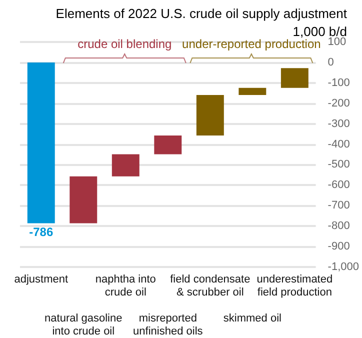 The width and height of the screenshot is (362, 338). Describe the element at coordinates (337, 42) in the screenshot. I see `y-tick-label: 100` at that location.